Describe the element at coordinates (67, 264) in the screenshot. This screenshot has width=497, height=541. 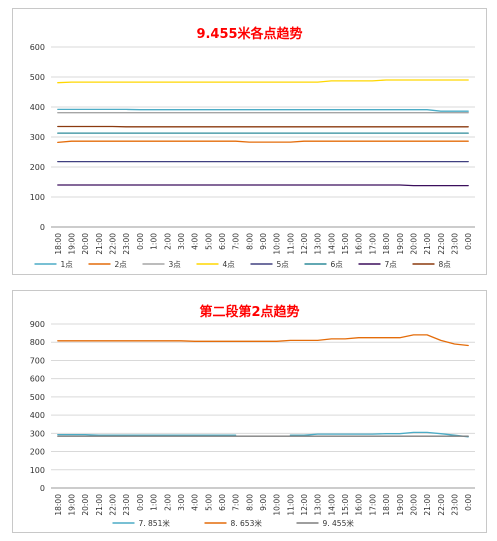
I see `legend-label: 1点` at that location.